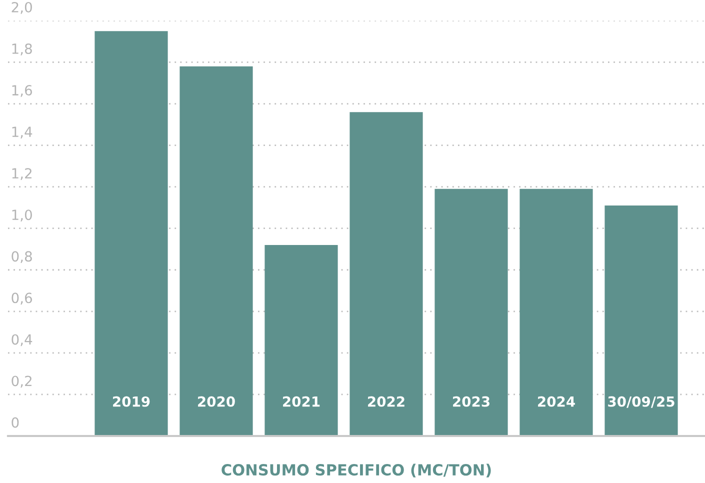 This screenshot has width=705, height=483. What do you see at coordinates (22, 174) in the screenshot?
I see `y-tick-label: 1,2` at bounding box center [22, 174].